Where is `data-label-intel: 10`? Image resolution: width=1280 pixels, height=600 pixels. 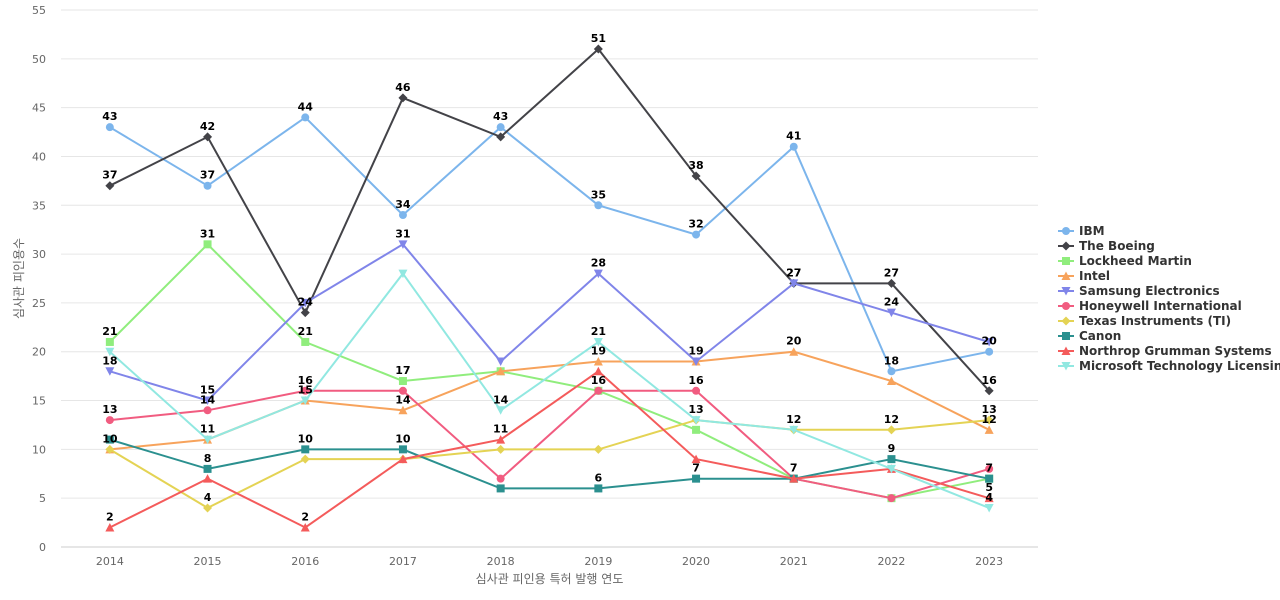 data-label-intel: 10 is located at coordinates (110, 438).